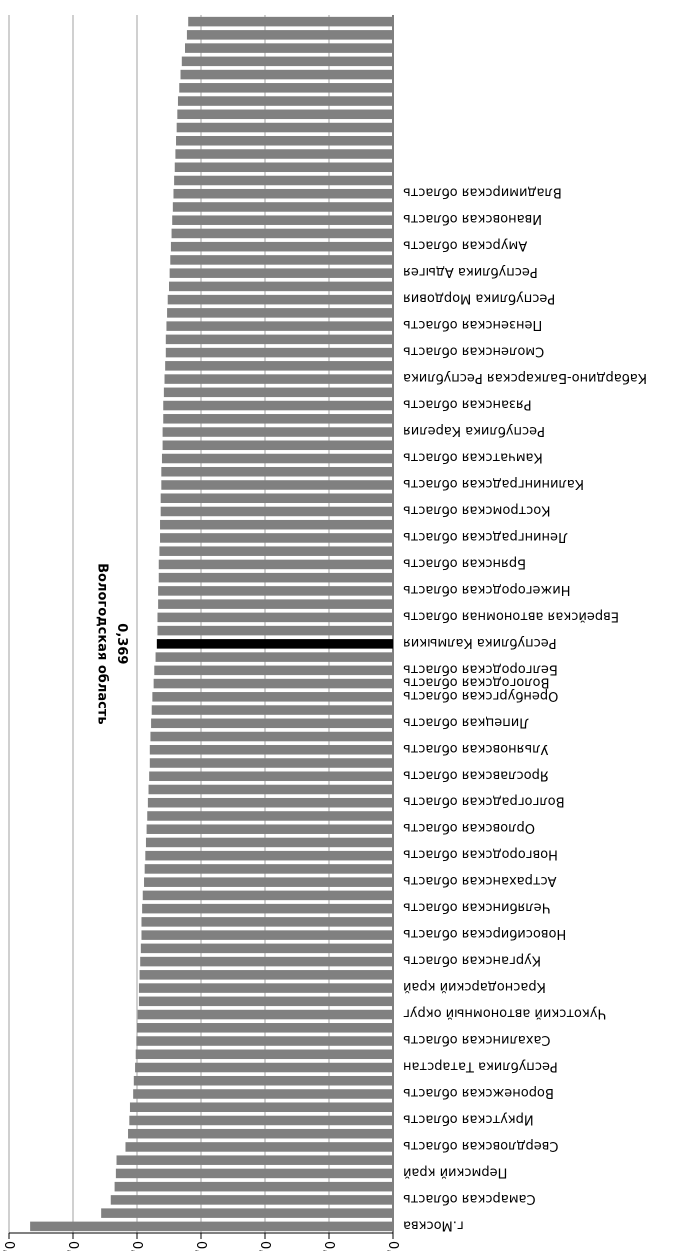 The image size is (686, 1251). Describe the element at coordinates (328, 1246) in the screenshot. I see `tick-label: 0,100` at that location.